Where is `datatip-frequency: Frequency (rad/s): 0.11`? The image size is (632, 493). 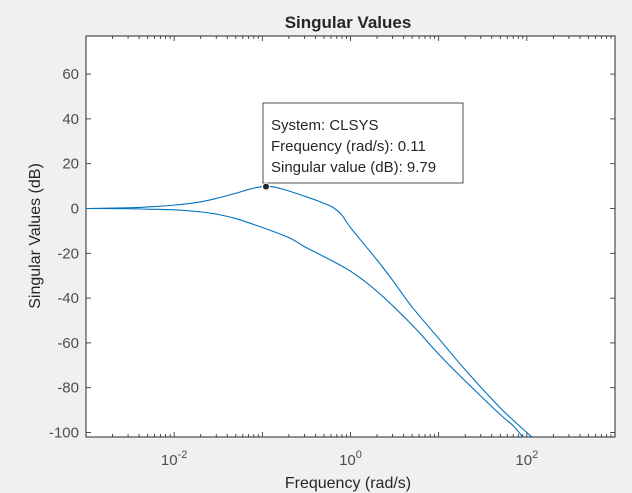 datatip-frequency: Frequency (rad/s): 0.11 is located at coordinates (348, 146).